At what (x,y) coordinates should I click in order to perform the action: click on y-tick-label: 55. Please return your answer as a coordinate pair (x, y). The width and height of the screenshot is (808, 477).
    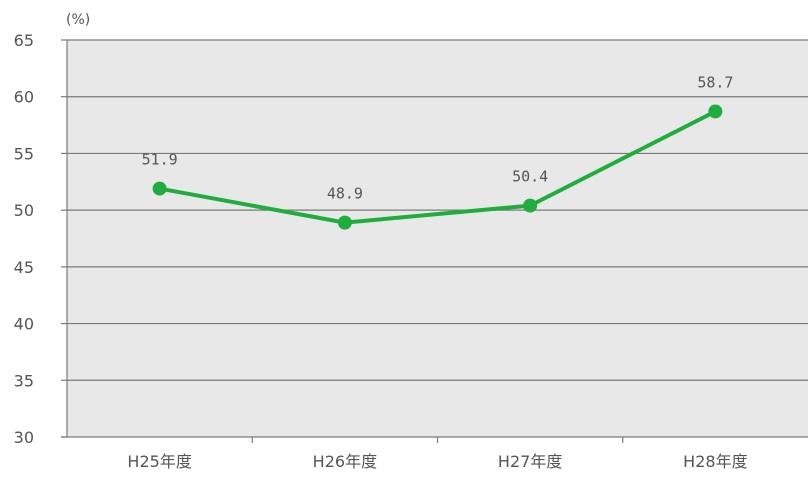
    Looking at the image, I should click on (24, 153).